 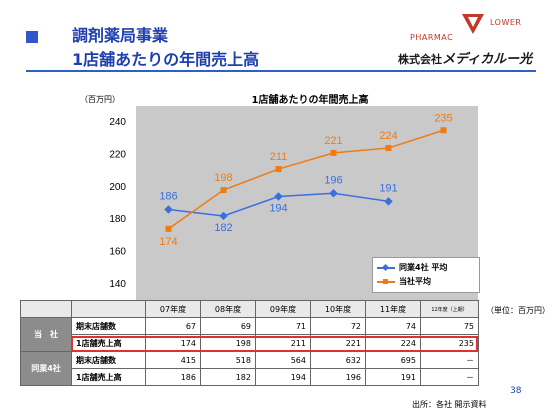 I want to click on title-bullet, so click(x=32, y=37).